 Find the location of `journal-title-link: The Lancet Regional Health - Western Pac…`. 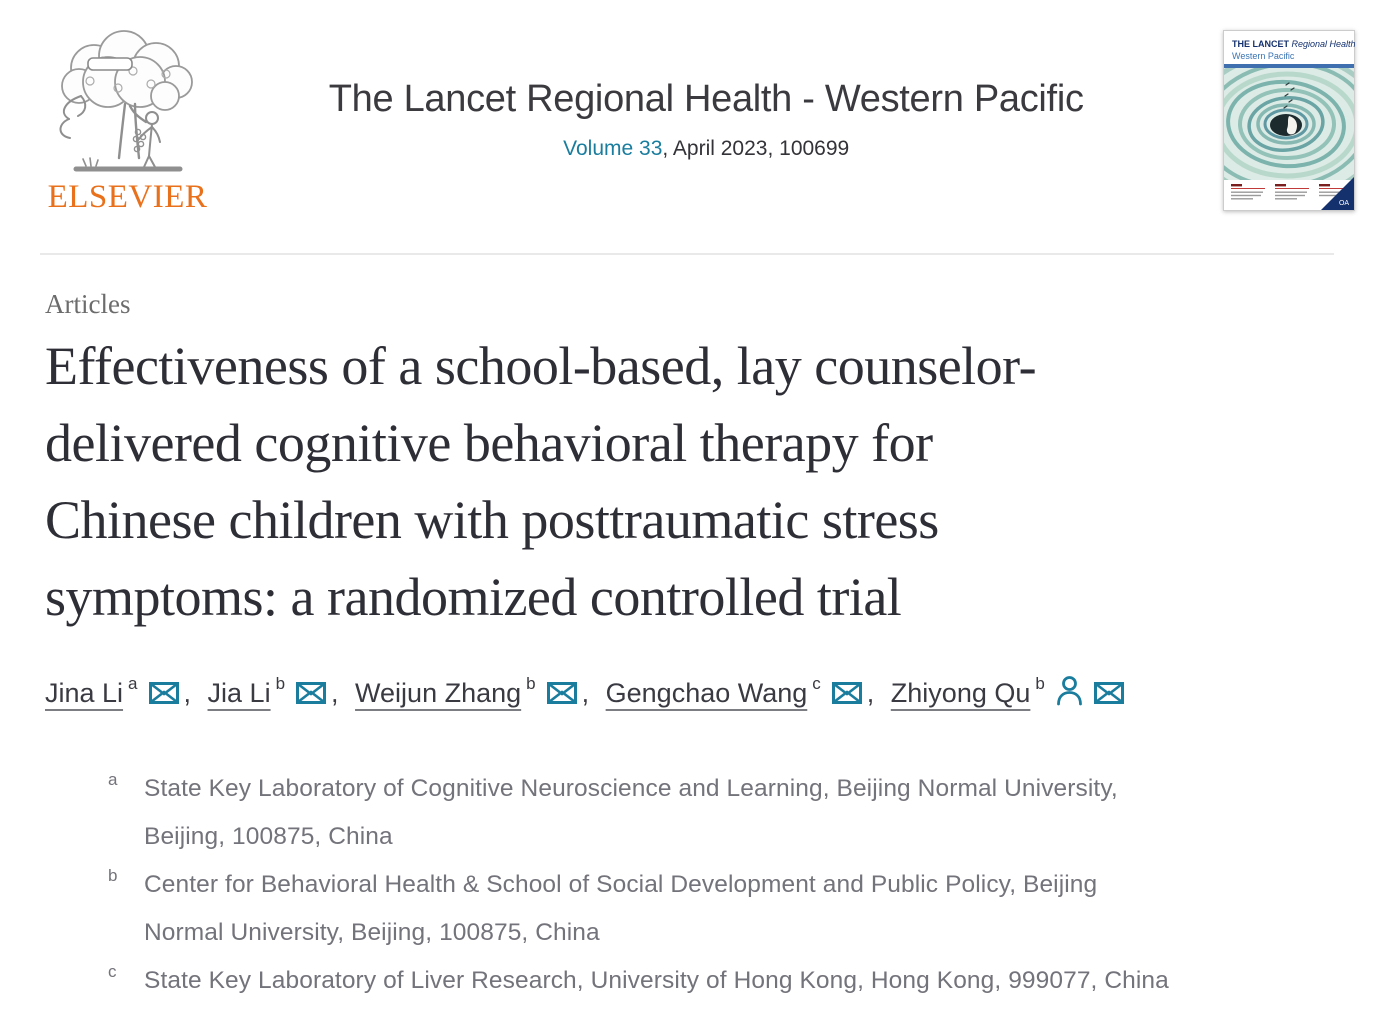

journal-title-link: The Lancet Regional Health - Western Pac… is located at coordinates (706, 99).